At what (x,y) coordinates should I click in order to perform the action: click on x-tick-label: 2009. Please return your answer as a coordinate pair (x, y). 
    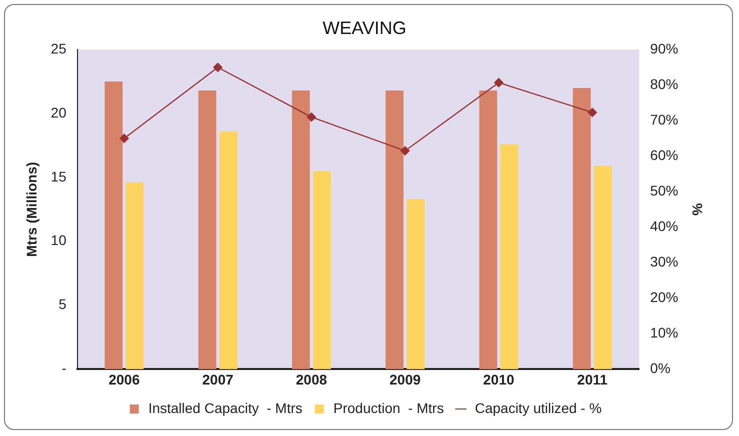
    Looking at the image, I should click on (405, 379).